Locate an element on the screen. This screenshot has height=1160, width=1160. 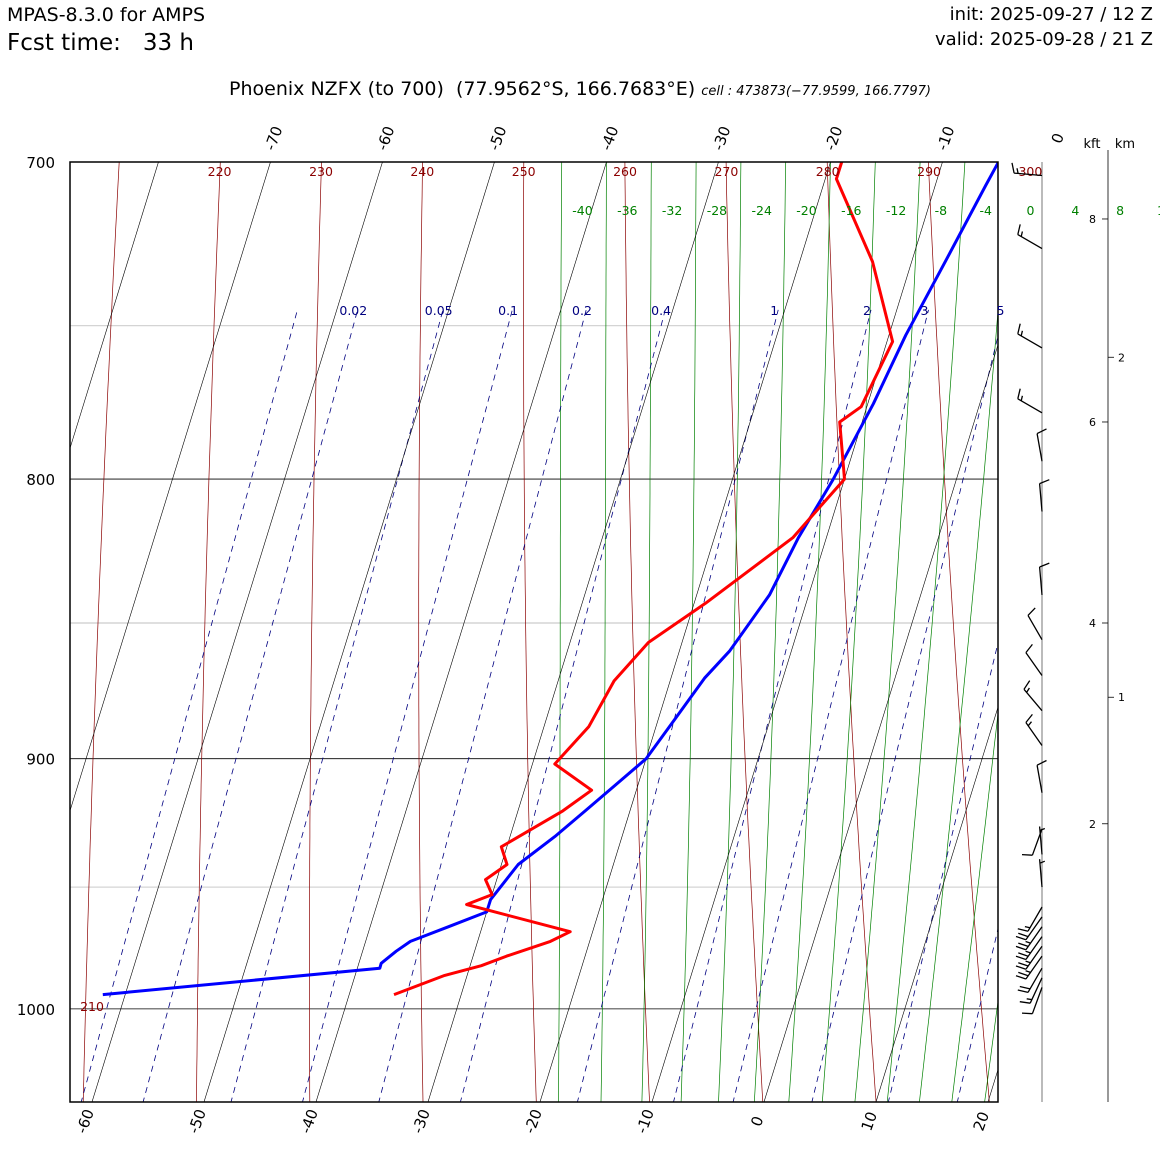
top-isotherm-label: -40 is located at coordinates (609, 138).